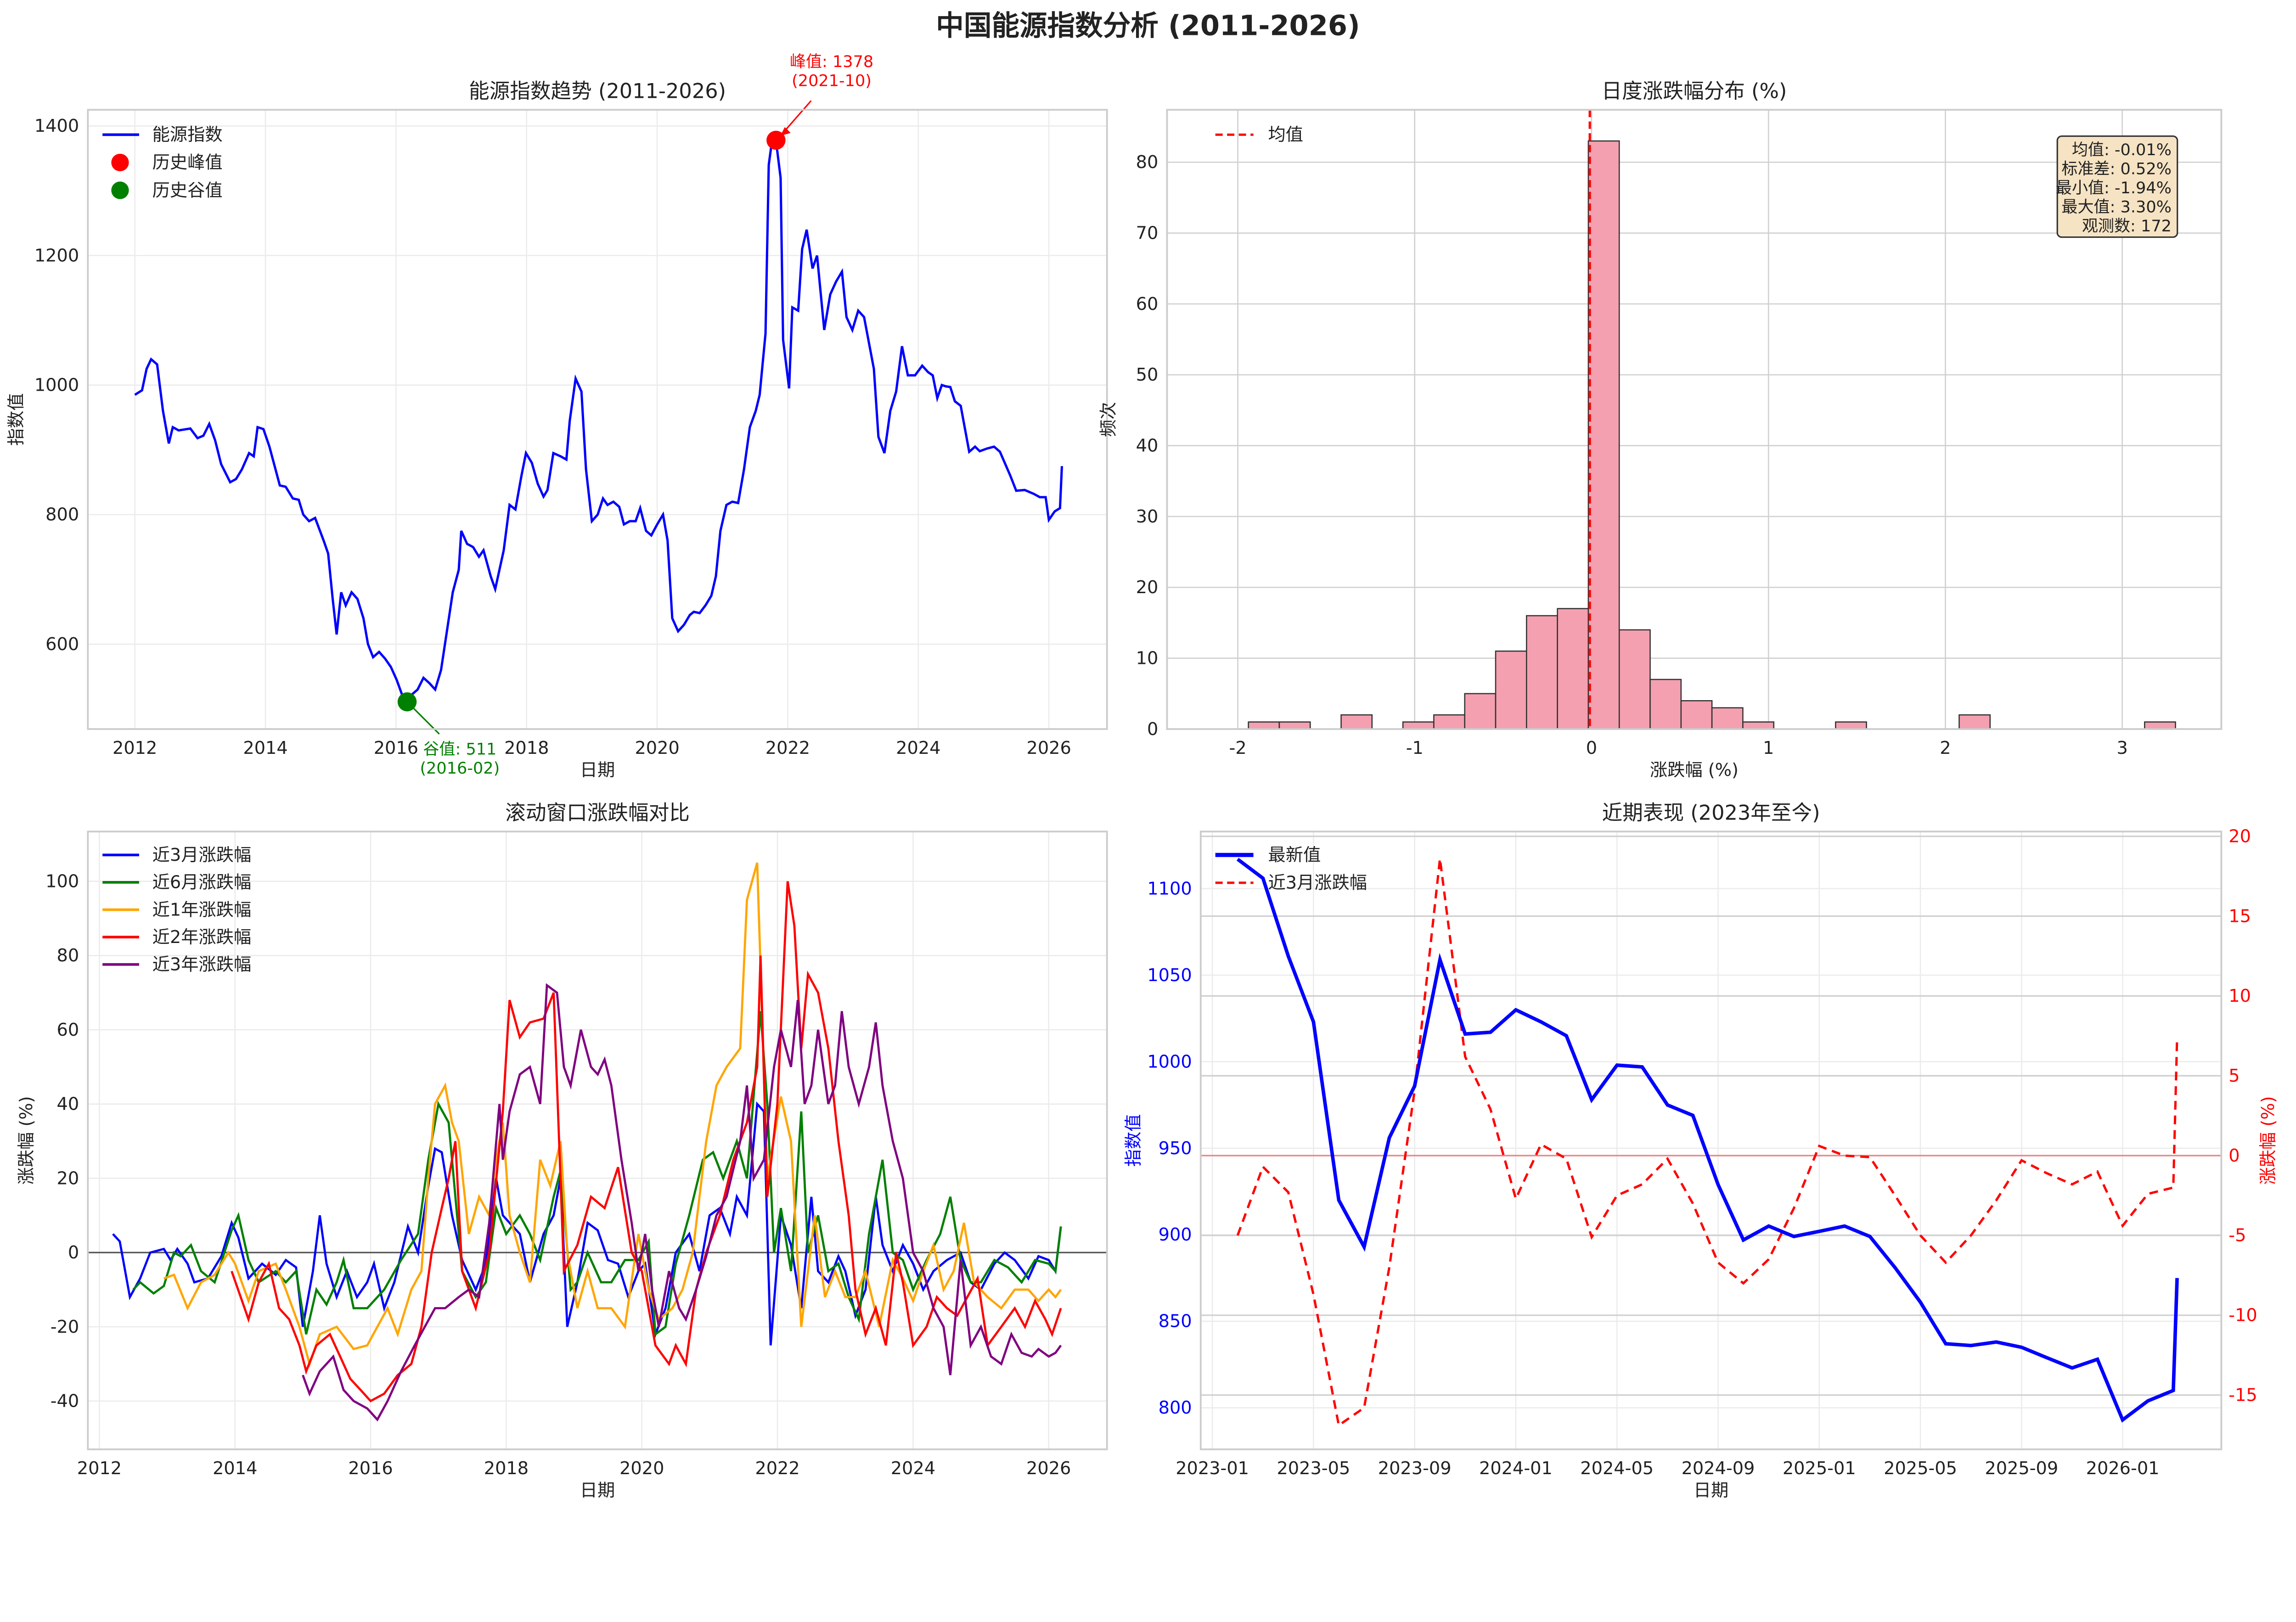  I want to click on x-tick-label: 2026-01, so click(2123, 1468).